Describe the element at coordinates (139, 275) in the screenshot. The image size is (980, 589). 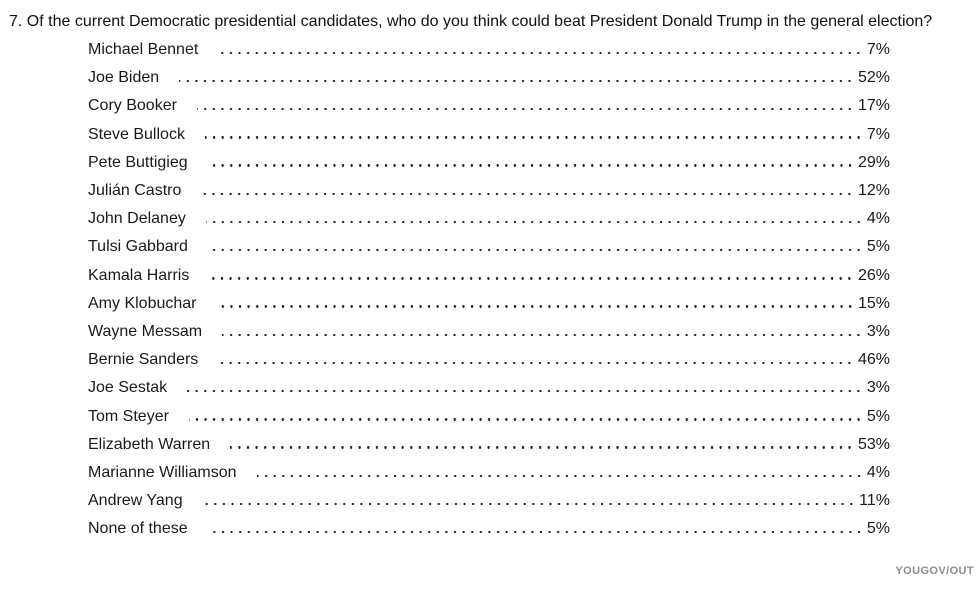
I see `candidate-name: Kamala Harris` at that location.